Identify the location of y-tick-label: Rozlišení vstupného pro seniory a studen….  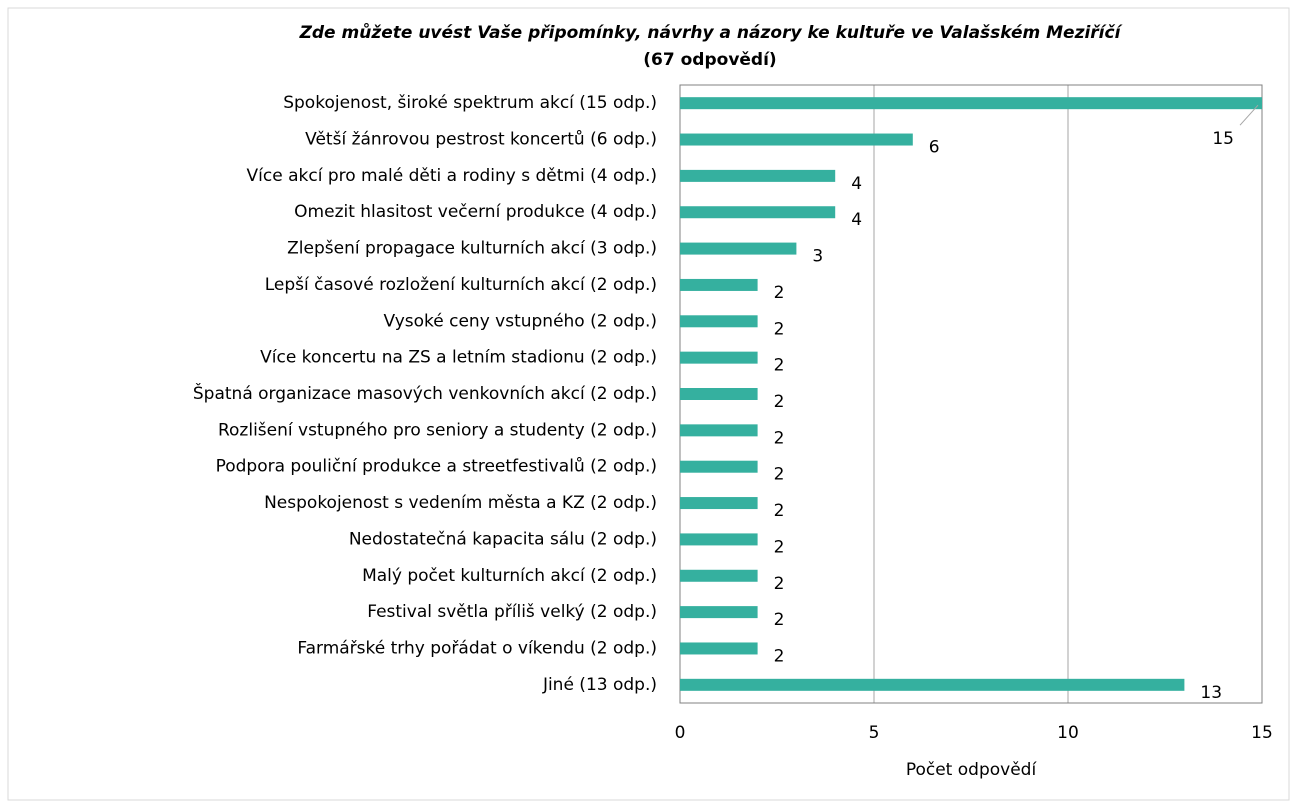
(437, 430).